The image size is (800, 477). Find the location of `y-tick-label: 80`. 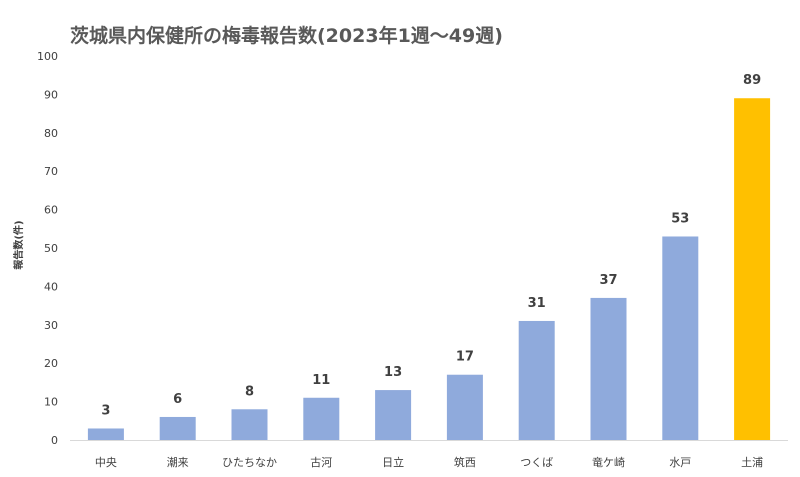

y-tick-label: 80 is located at coordinates (51, 133).